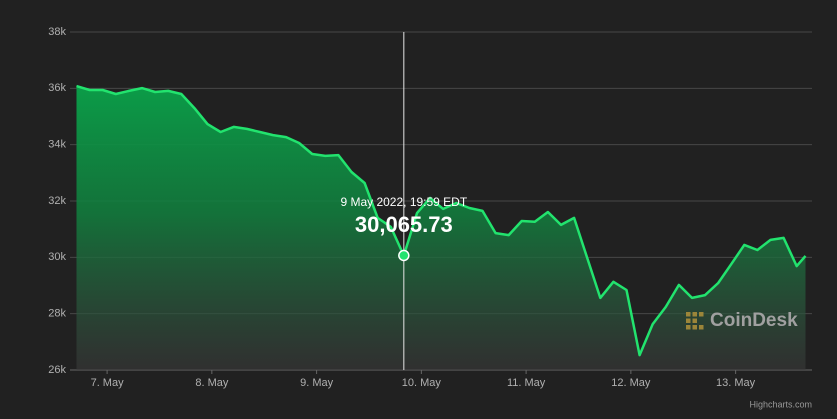  What do you see at coordinates (736, 383) in the screenshot?
I see `x-tick-label: 13. May` at bounding box center [736, 383].